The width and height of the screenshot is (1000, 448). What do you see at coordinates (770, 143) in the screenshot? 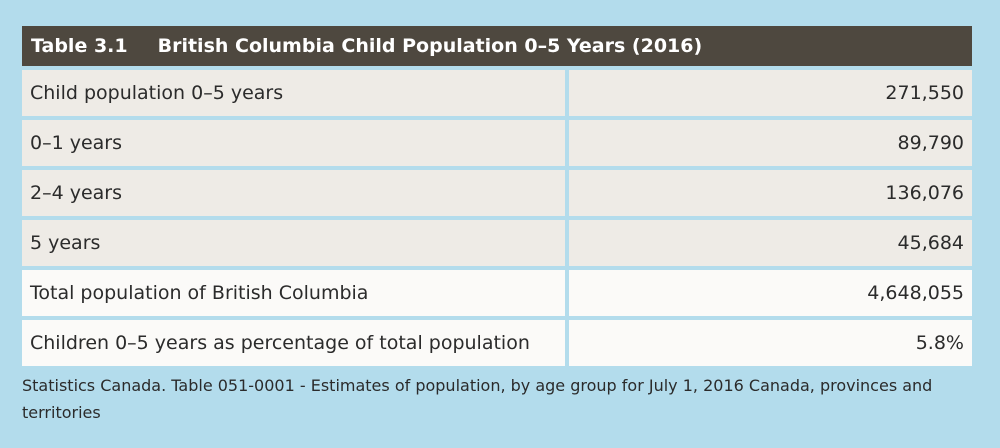
I see `row-value: 89,790` at bounding box center [770, 143].